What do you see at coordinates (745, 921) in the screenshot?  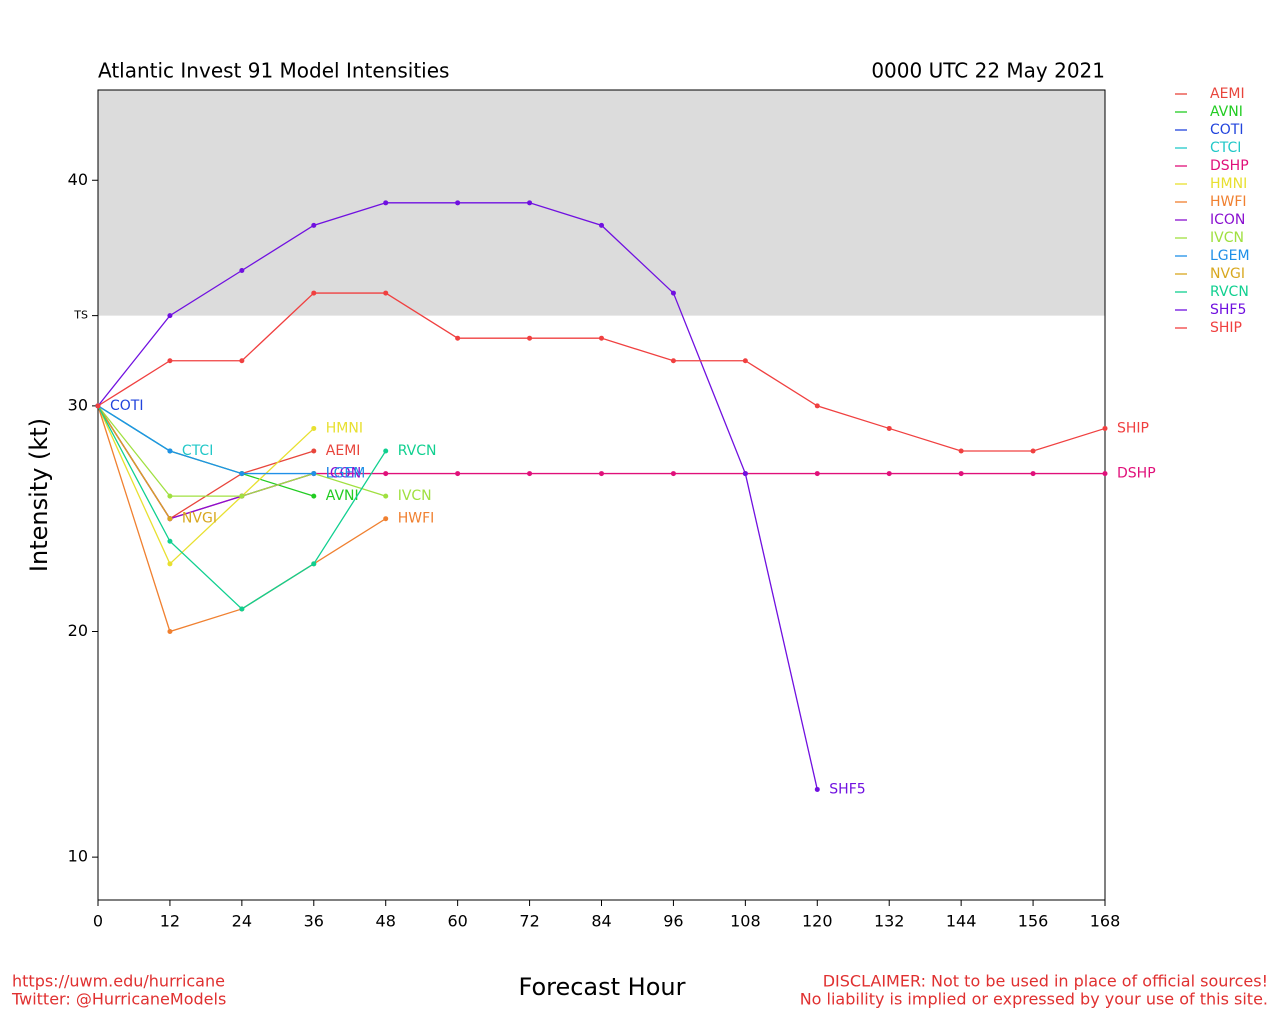 I see `x-tick-label: 108` at bounding box center [745, 921].